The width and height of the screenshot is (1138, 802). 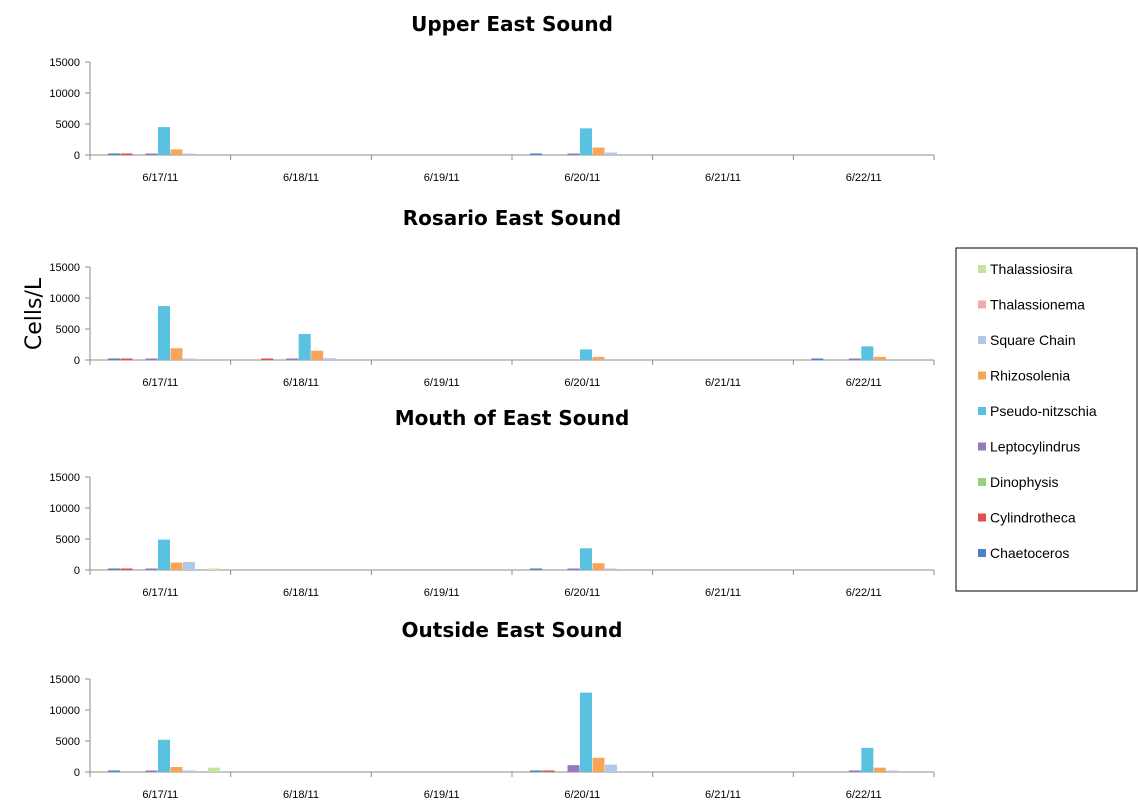 What do you see at coordinates (1037, 305) in the screenshot?
I see `legend-label-thalassionema: Thalassionema` at bounding box center [1037, 305].